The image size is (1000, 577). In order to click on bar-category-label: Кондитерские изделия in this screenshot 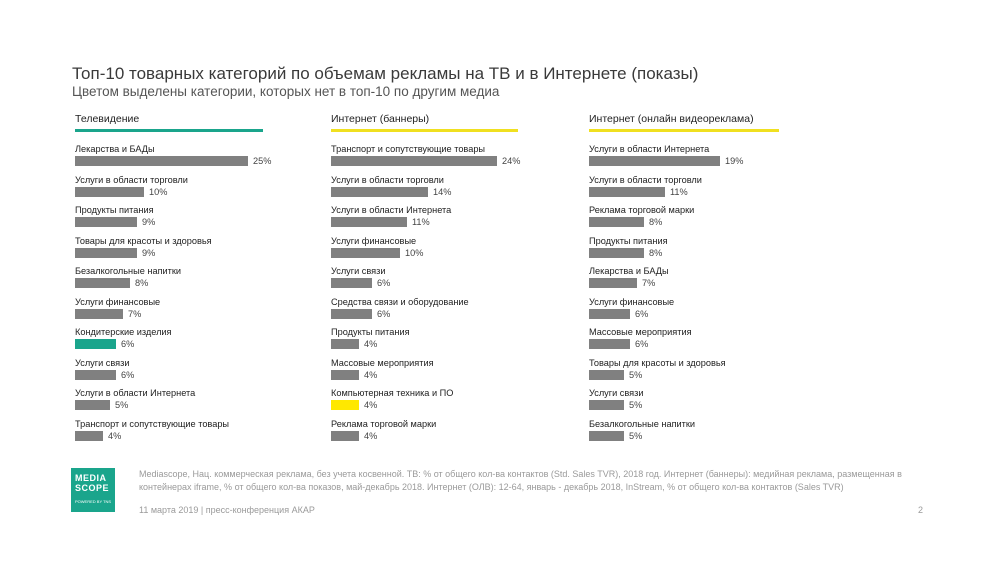, I will do `click(123, 332)`.